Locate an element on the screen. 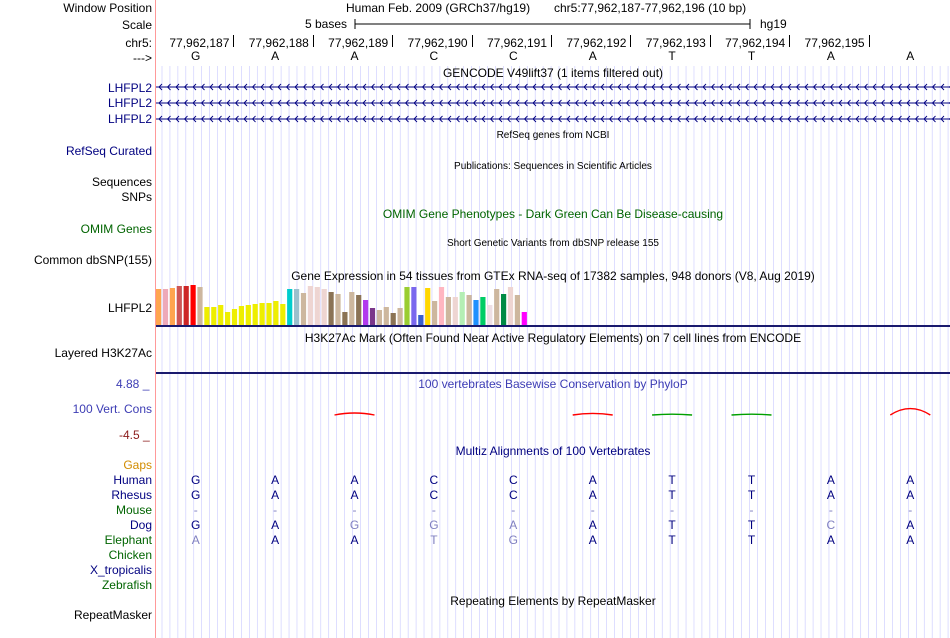 This screenshot has height=638, width=950. gencode-gene-models is located at coordinates (553, 104).